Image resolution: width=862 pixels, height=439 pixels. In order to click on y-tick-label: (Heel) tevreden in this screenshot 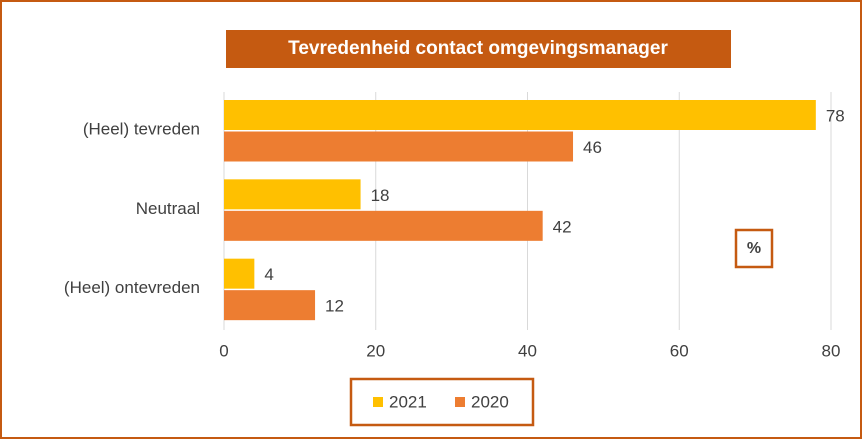, I will do `click(141, 128)`.